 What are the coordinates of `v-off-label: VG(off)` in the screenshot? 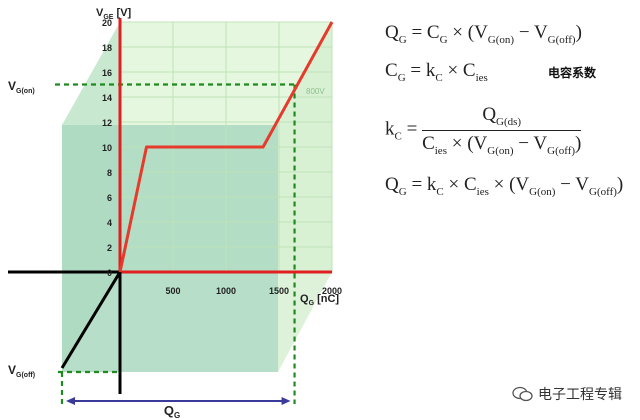 It's located at (21, 371).